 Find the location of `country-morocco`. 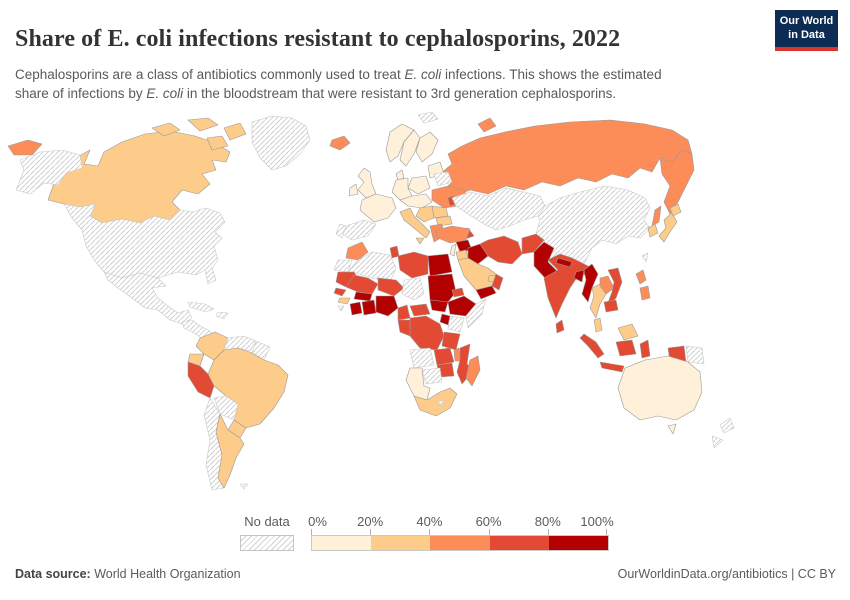

country-morocco is located at coordinates (357, 251).